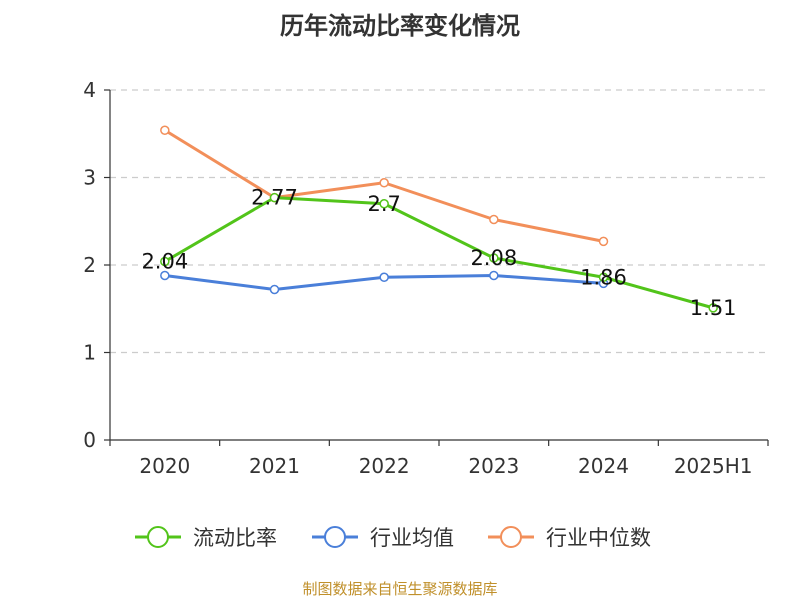  I want to click on legend: 流动比率 行业均值 行业中位数, so click(393, 538).